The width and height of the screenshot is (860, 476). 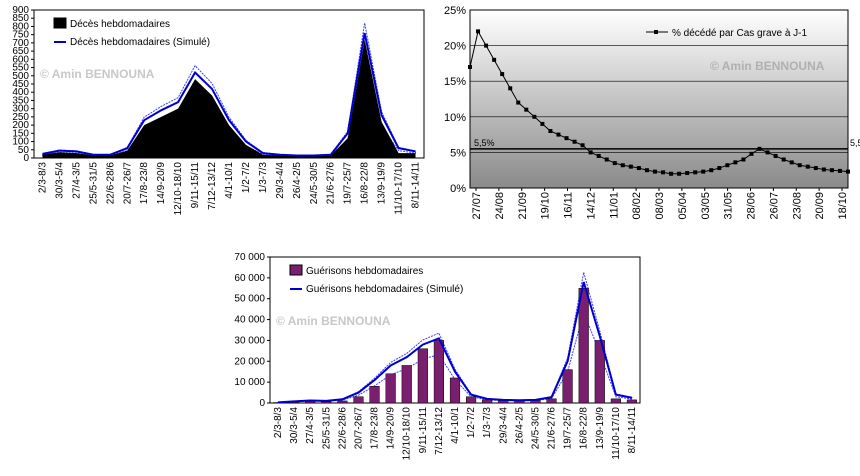 I want to click on y-tick-label: 10%, so click(x=455, y=118).